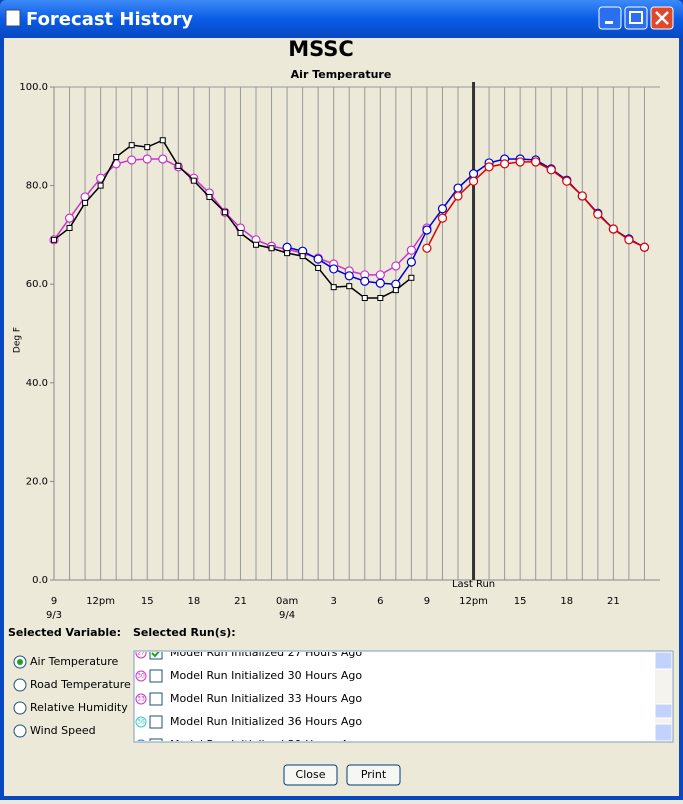 This screenshot has height=804, width=683. What do you see at coordinates (184, 632) in the screenshot?
I see `runs-heading: Selected Run(s):` at bounding box center [184, 632].